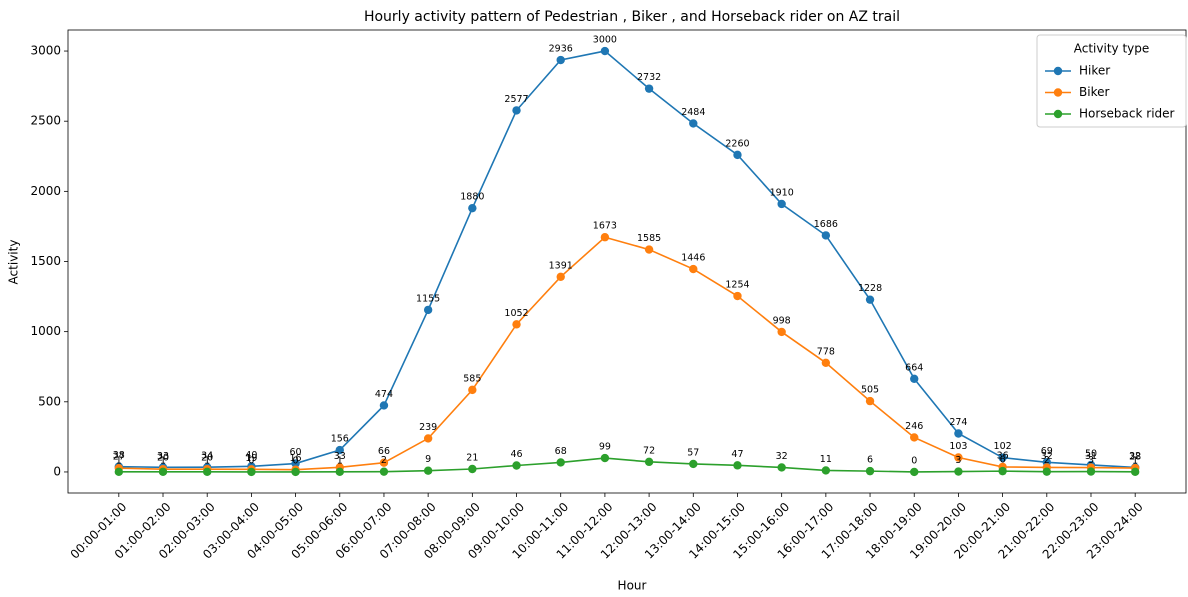  What do you see at coordinates (1111, 81) in the screenshot?
I see `legend-box` at bounding box center [1111, 81].